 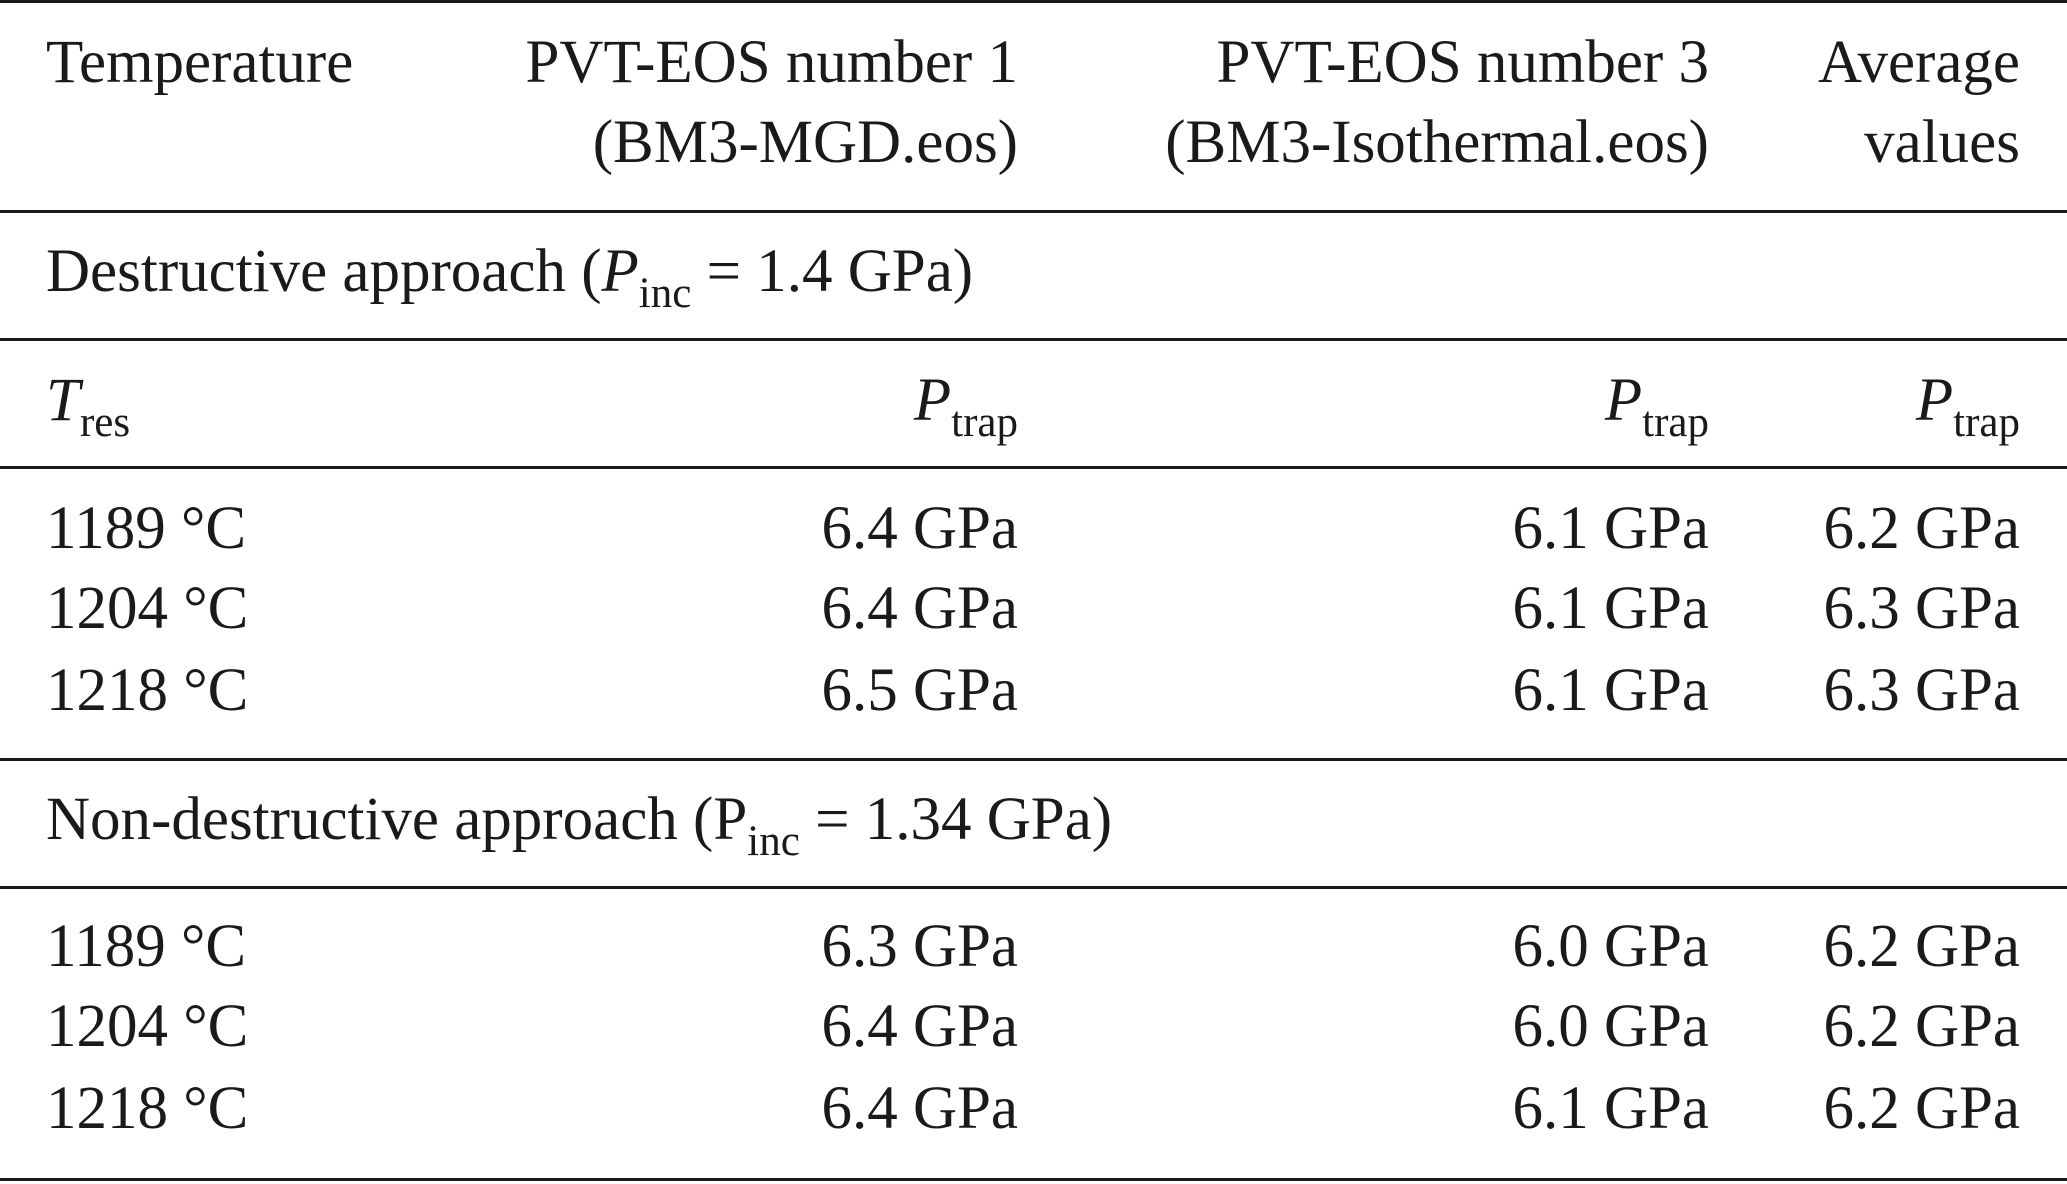 I want to click on colhead-tres-sub: res, so click(x=105, y=422).